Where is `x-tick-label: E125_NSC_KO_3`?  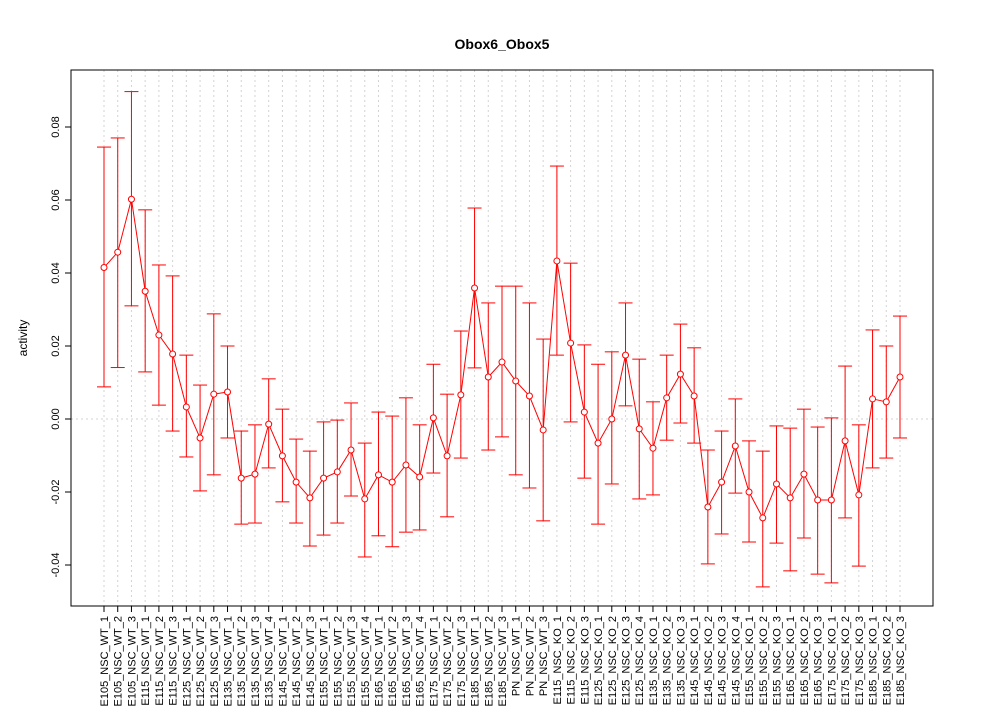 x-tick-label: E125_NSC_KO_3 is located at coordinates (627, 660).